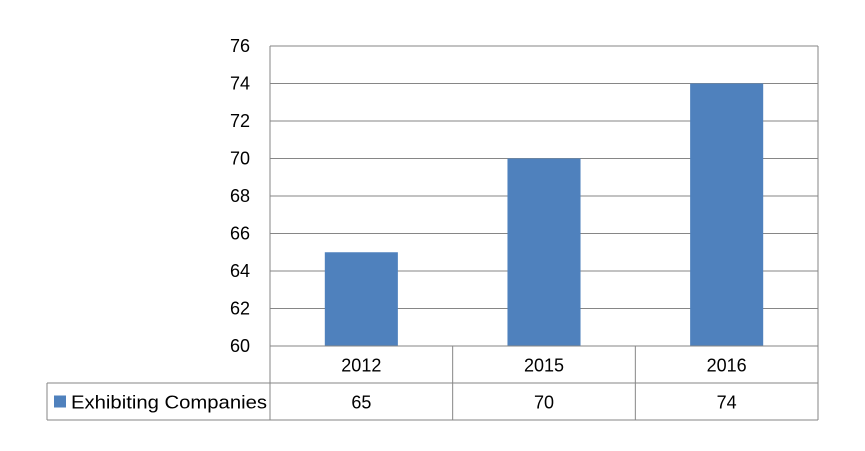 The height and width of the screenshot is (451, 865). Describe the element at coordinates (727, 214) in the screenshot. I see `bar-2016` at that location.